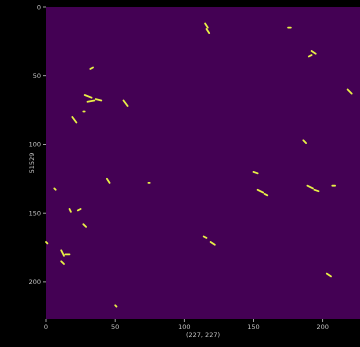 This screenshot has height=347, width=360. Describe the element at coordinates (46, 327) in the screenshot. I see `x-tick-label: 0` at that location.